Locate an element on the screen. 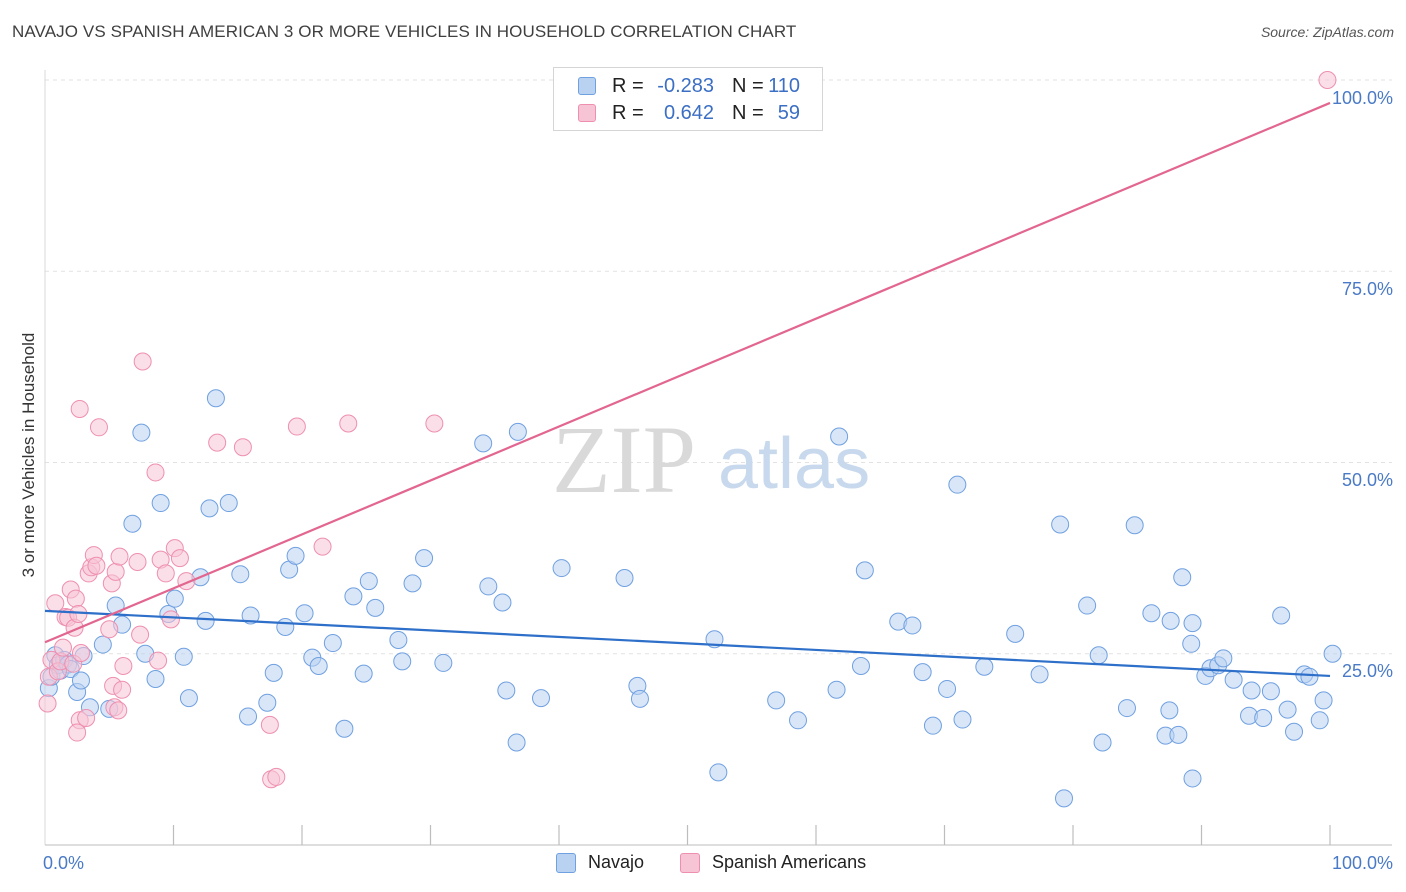 This screenshot has width=1406, height=892. legend-navajo-swatch is located at coordinates (566, 863).